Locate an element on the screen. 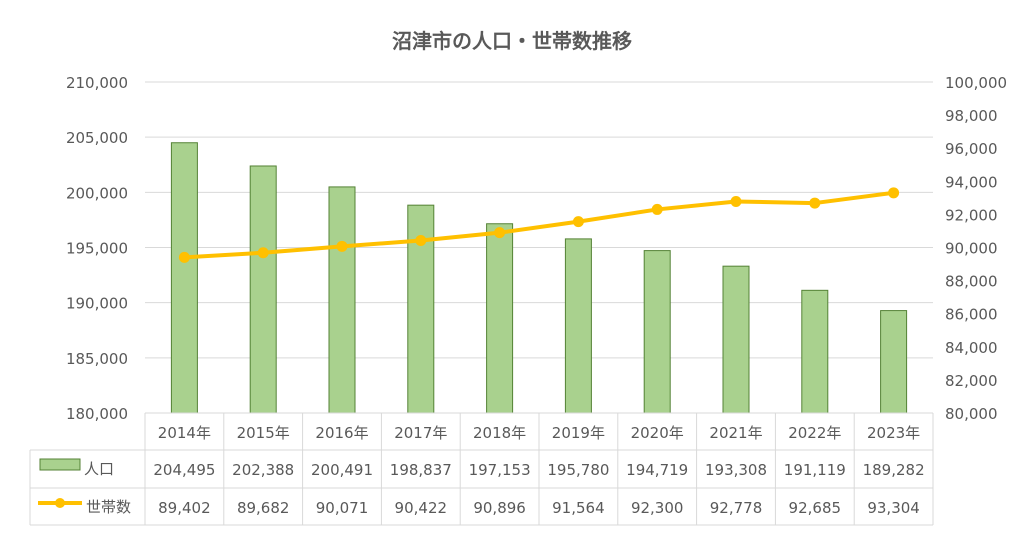 The height and width of the screenshot is (540, 1024). population-value: 202,388 is located at coordinates (263, 470).